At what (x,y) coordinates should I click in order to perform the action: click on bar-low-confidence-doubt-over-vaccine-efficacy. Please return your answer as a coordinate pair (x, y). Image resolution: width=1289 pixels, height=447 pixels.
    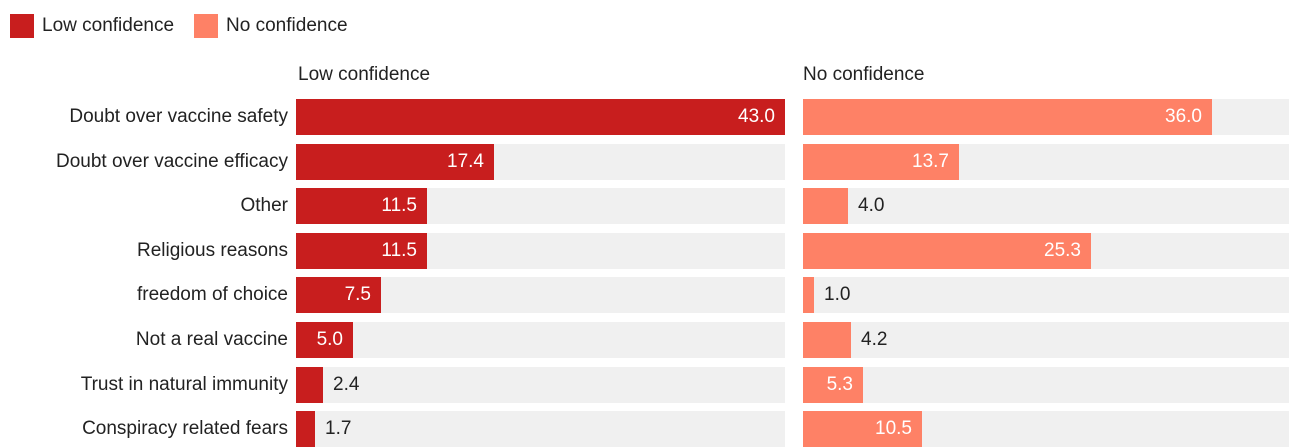
    Looking at the image, I should click on (395, 162).